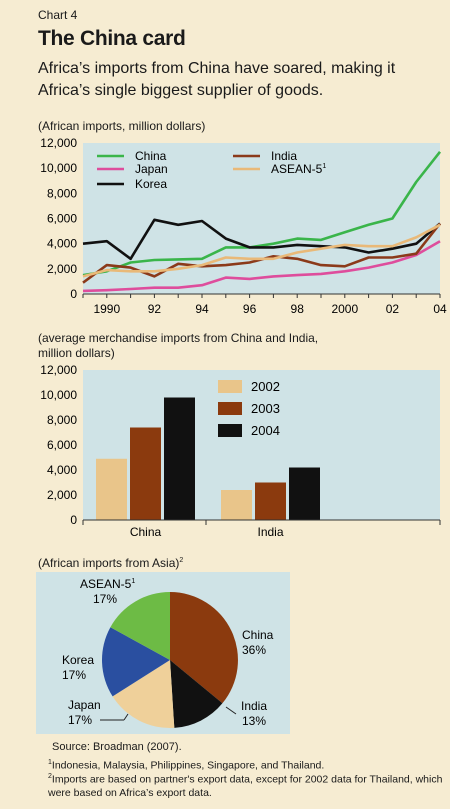  Describe the element at coordinates (181, 560) in the screenshot. I see `pie-chart-note-sup: 2` at that location.